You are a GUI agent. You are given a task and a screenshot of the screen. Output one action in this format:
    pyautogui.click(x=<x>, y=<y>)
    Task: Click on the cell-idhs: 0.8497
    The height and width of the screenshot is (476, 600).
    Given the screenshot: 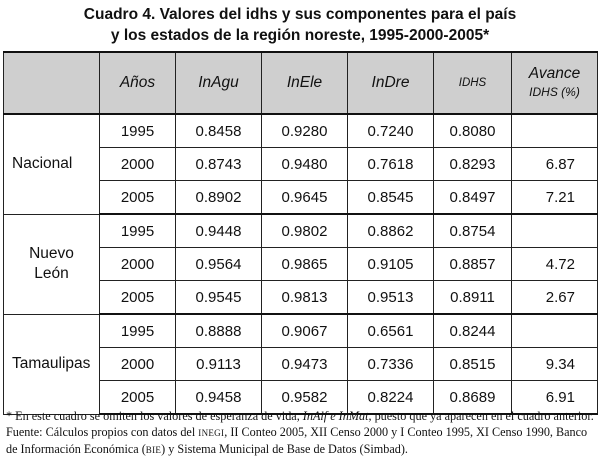 What is the action you would take?
    pyautogui.click(x=472, y=197)
    